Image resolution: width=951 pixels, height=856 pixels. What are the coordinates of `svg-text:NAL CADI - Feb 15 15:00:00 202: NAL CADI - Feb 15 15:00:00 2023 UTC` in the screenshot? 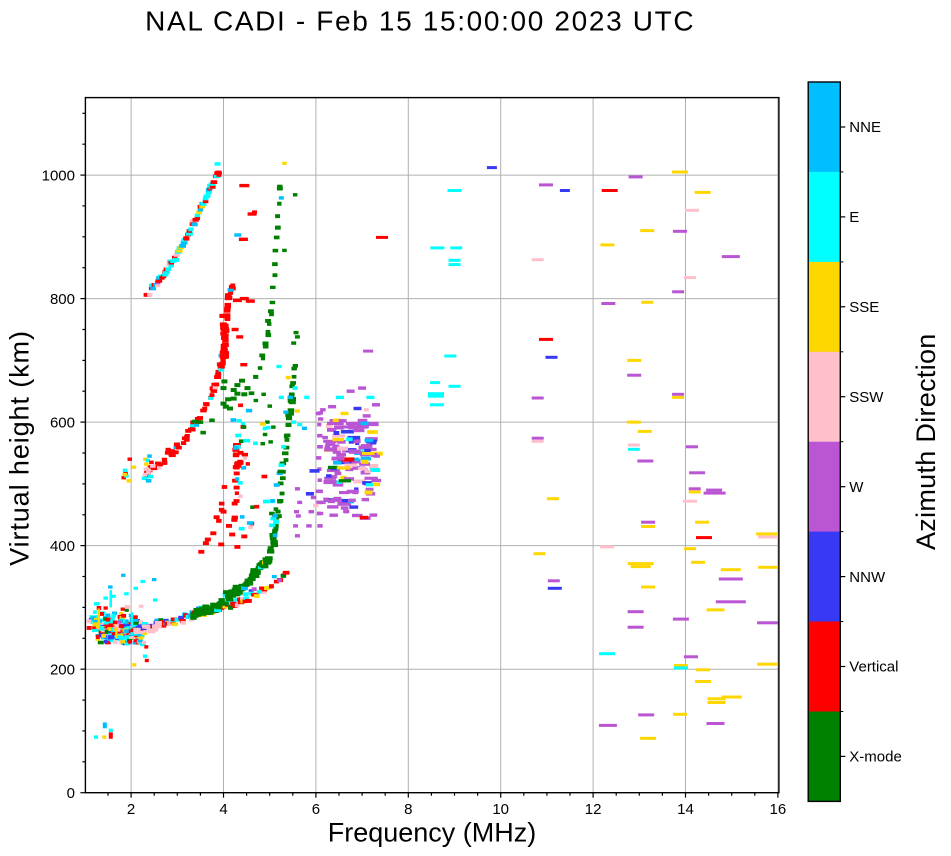 It's located at (420, 21).